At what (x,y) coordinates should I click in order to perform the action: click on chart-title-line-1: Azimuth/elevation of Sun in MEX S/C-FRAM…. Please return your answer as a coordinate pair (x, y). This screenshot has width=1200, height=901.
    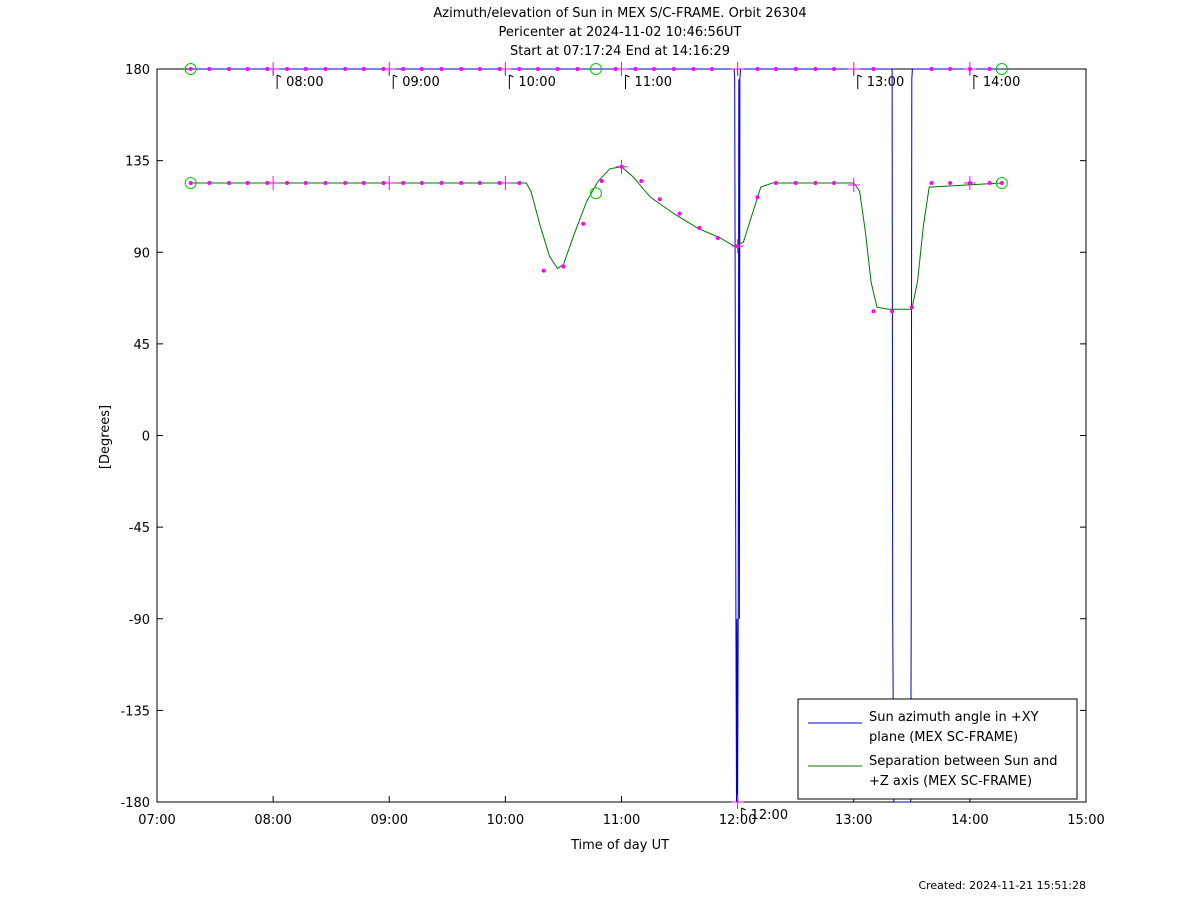
    Looking at the image, I should click on (619, 13).